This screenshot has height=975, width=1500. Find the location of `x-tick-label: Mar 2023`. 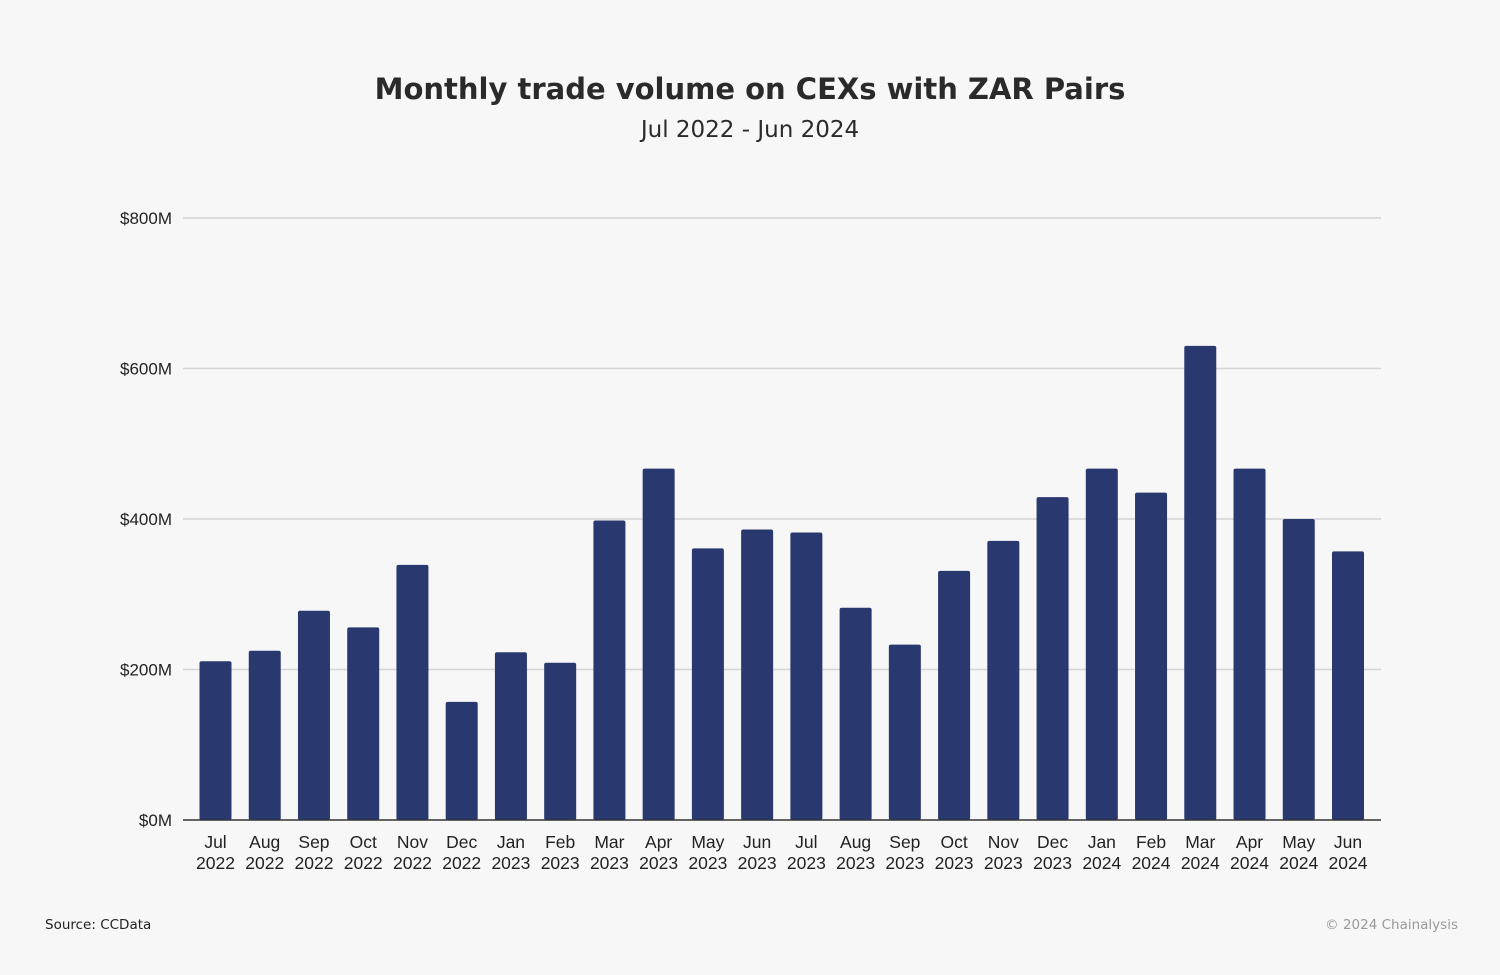

x-tick-label: Mar 2023 is located at coordinates (609, 852).